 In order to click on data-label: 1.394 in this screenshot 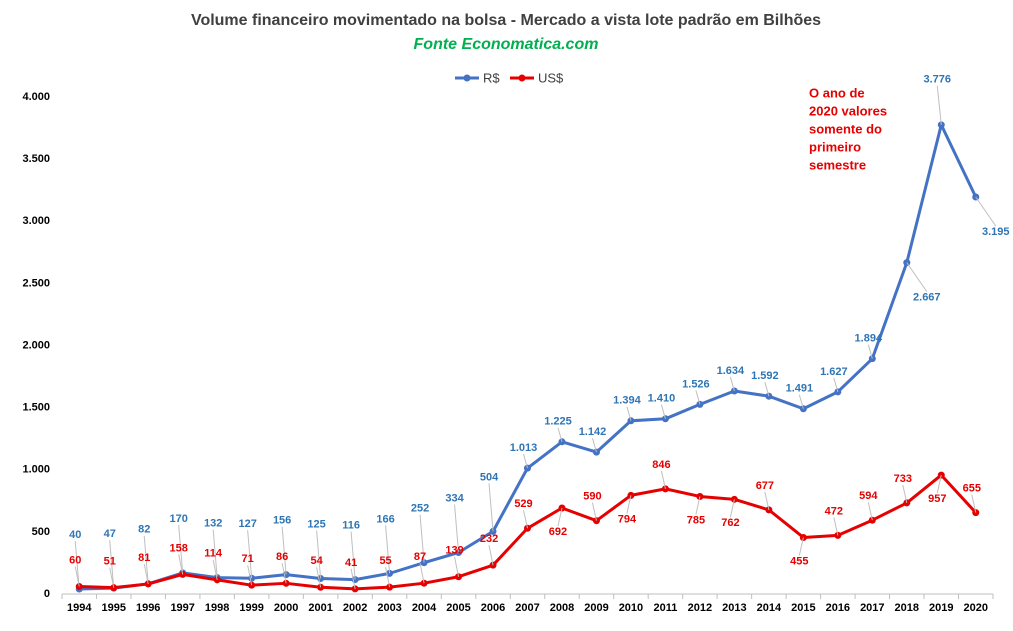, I will do `click(627, 401)`.